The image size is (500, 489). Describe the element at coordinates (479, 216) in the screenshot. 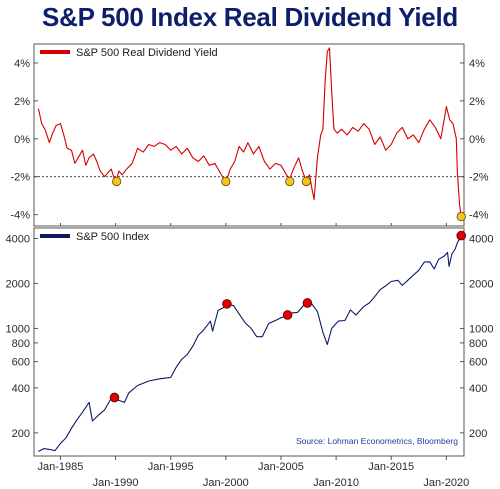

I see `yield-tick-label-right: -4%` at that location.